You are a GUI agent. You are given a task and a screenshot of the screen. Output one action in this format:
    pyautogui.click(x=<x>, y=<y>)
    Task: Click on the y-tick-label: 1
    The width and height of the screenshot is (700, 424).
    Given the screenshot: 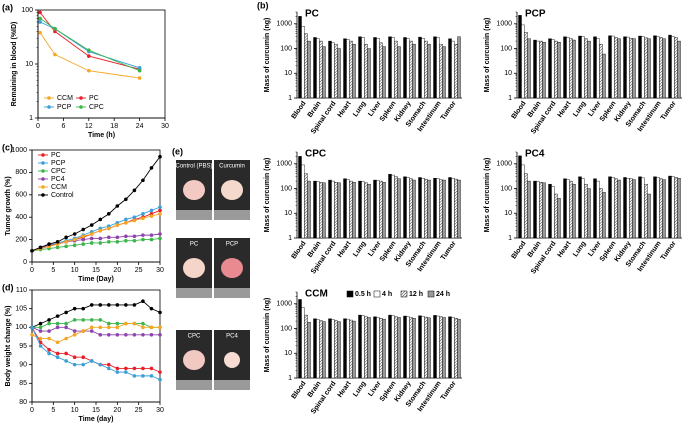 What is the action you would take?
    pyautogui.click(x=510, y=98)
    